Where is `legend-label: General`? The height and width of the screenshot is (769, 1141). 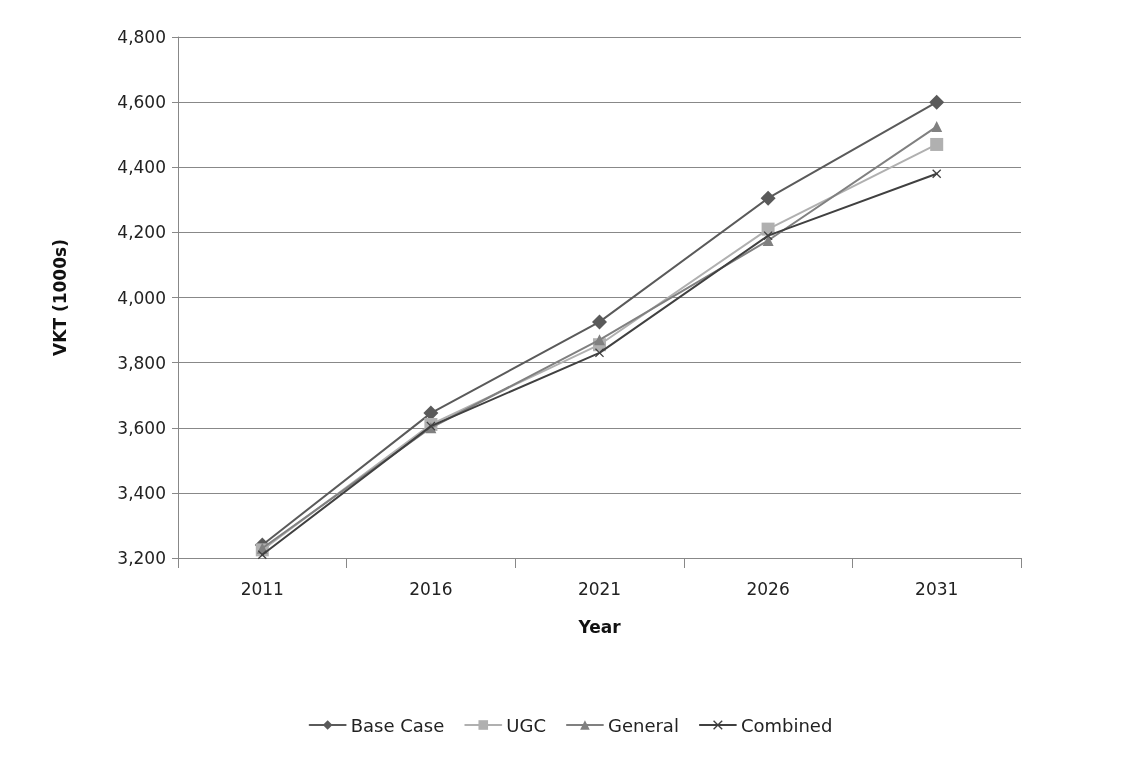 legend-label: General is located at coordinates (643, 725).